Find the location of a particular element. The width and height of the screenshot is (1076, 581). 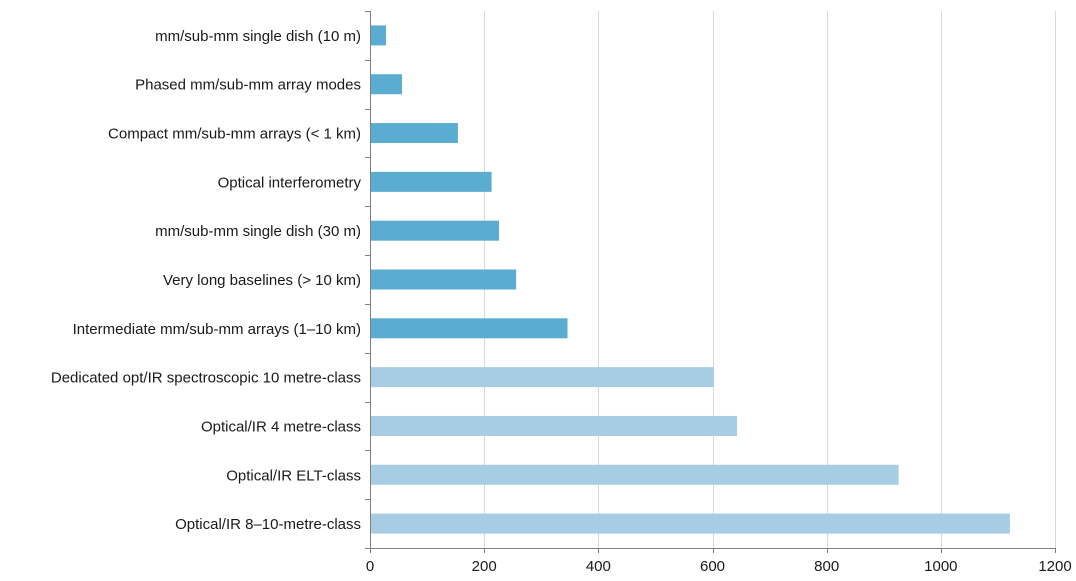

category-label-4: Optical interferometry is located at coordinates (290, 182).